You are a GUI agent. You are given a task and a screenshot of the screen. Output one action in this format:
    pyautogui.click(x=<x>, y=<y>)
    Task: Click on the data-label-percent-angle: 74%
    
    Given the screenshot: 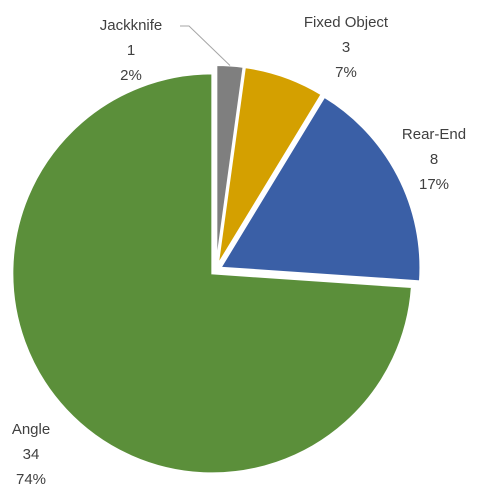 What is the action you would take?
    pyautogui.click(x=31, y=478)
    